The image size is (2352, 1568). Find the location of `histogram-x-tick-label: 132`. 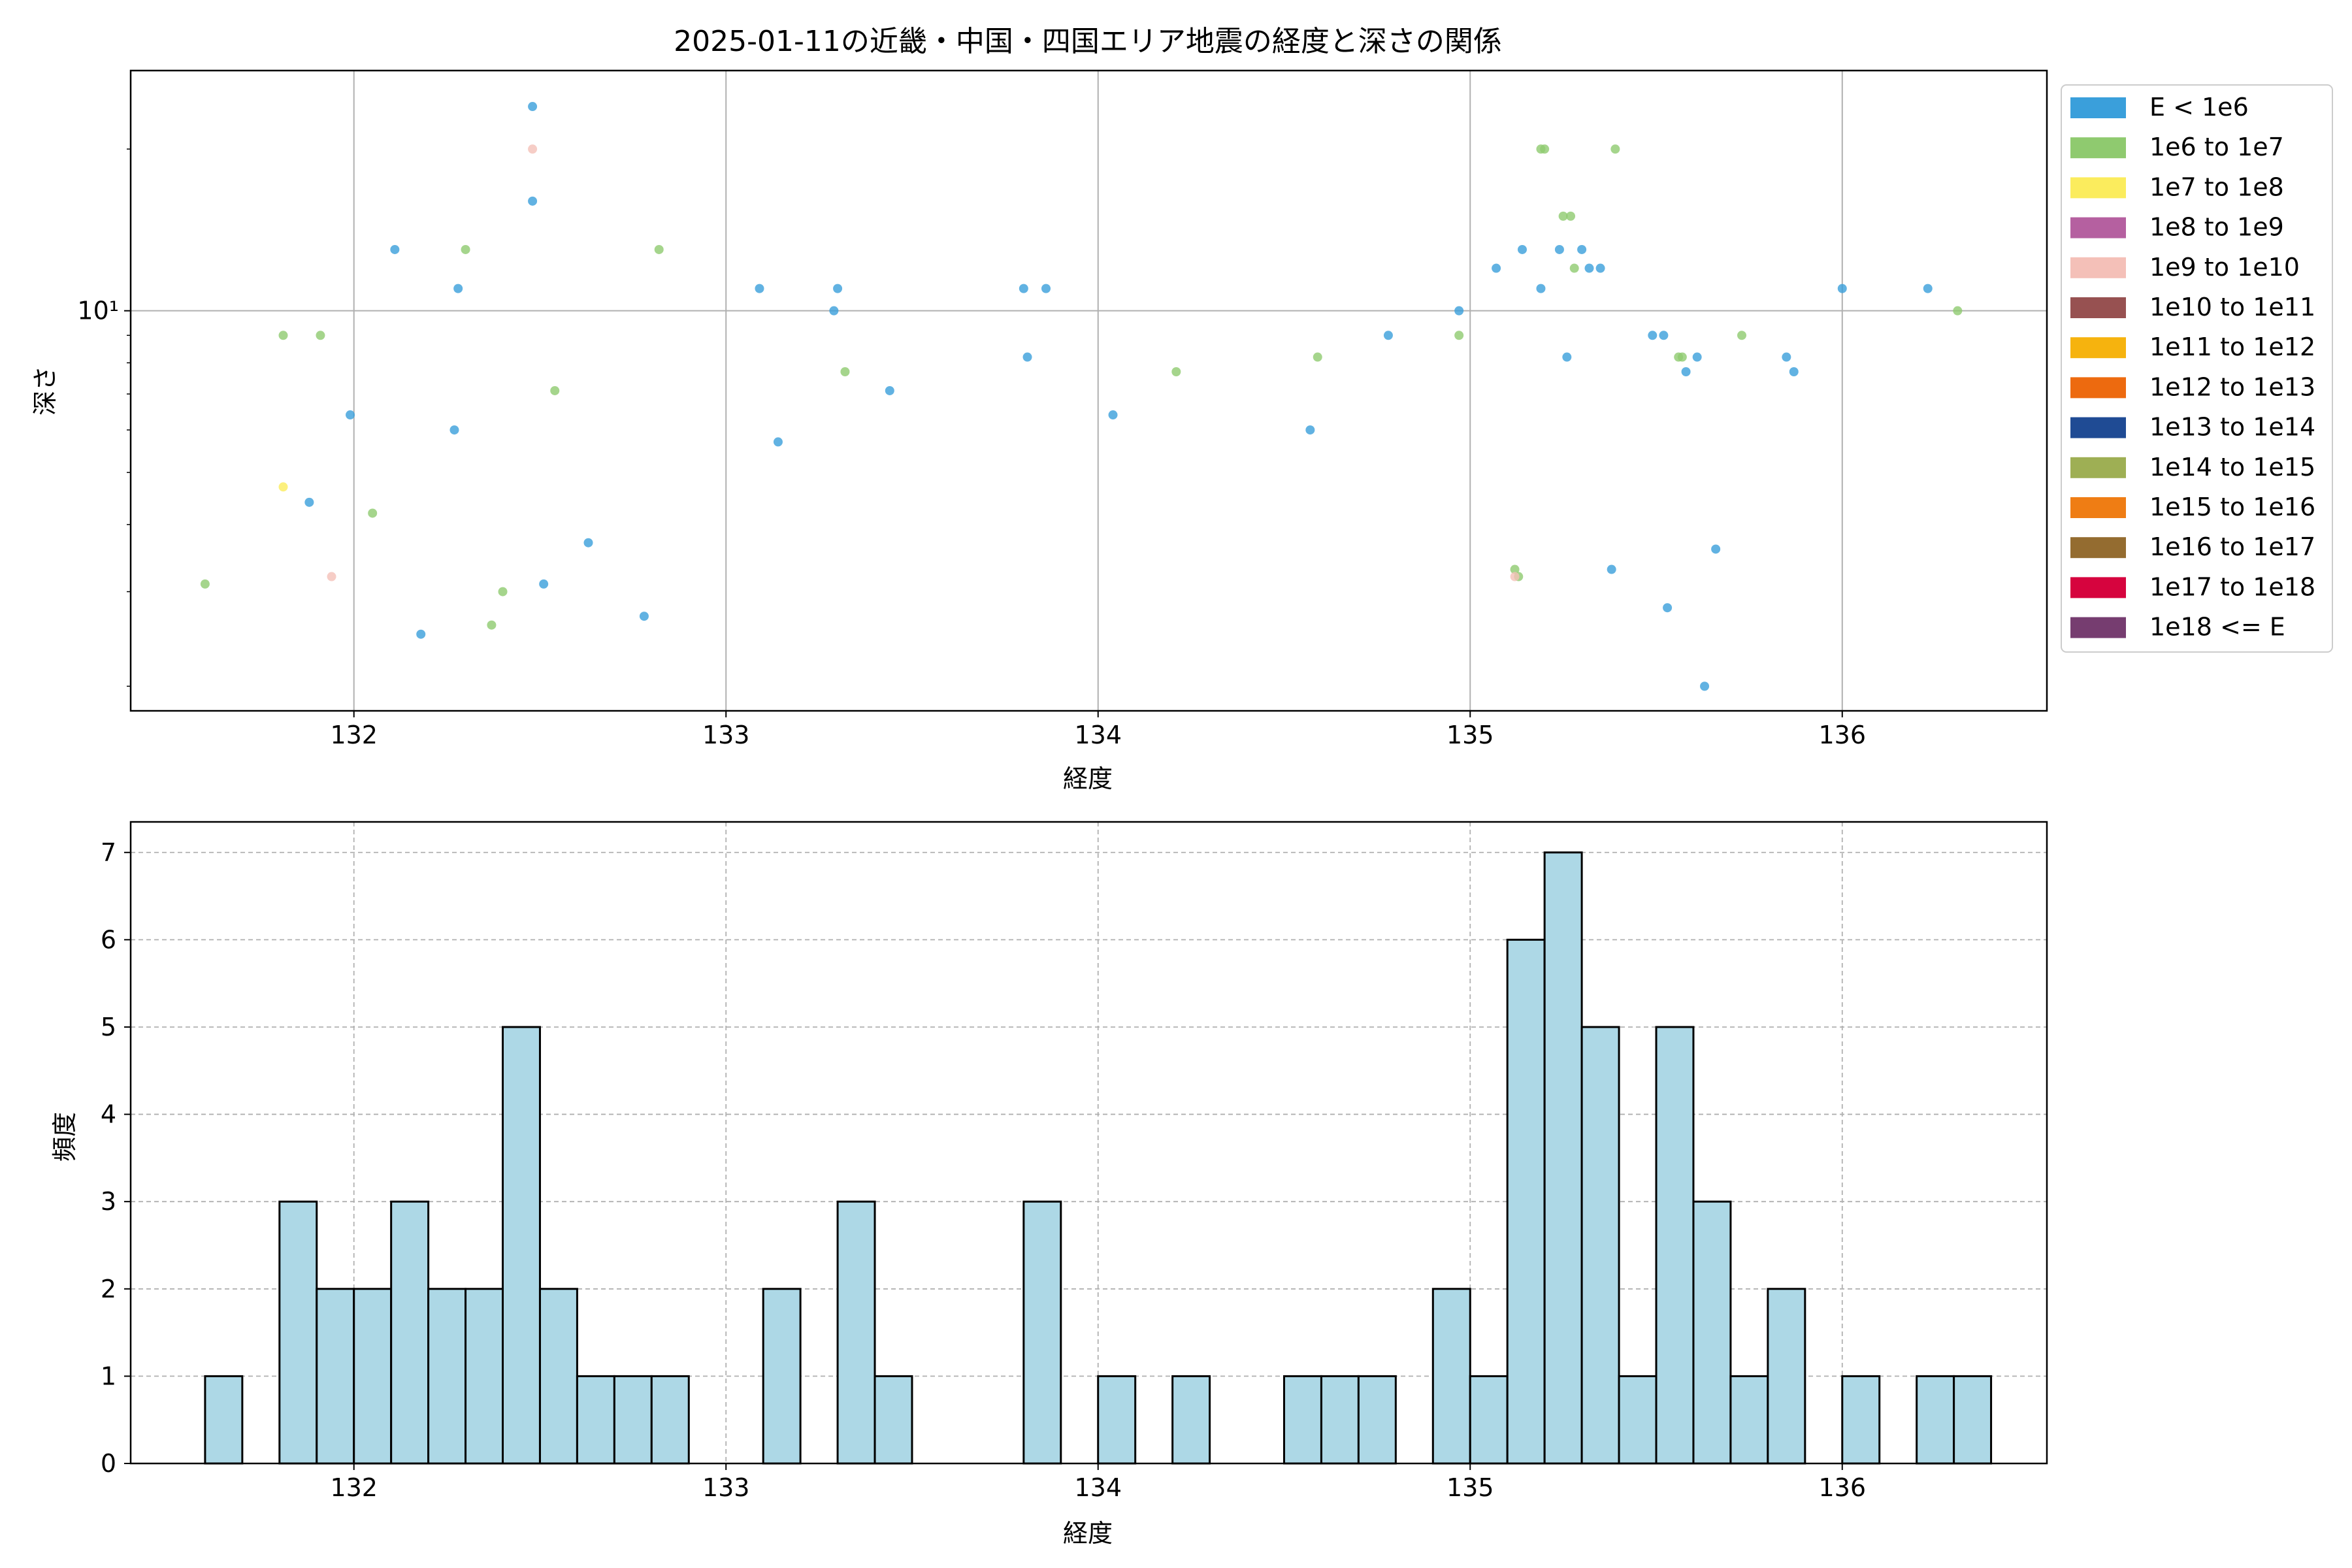

histogram-x-tick-label: 132 is located at coordinates (354, 1487).